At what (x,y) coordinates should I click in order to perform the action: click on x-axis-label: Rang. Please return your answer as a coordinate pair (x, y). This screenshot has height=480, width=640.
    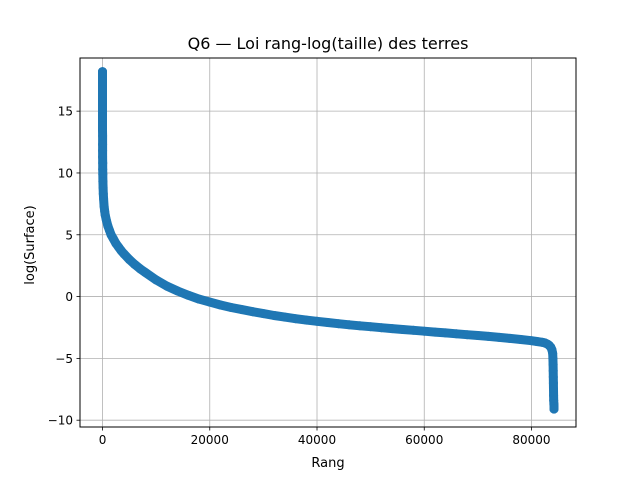
    Looking at the image, I should click on (327, 463).